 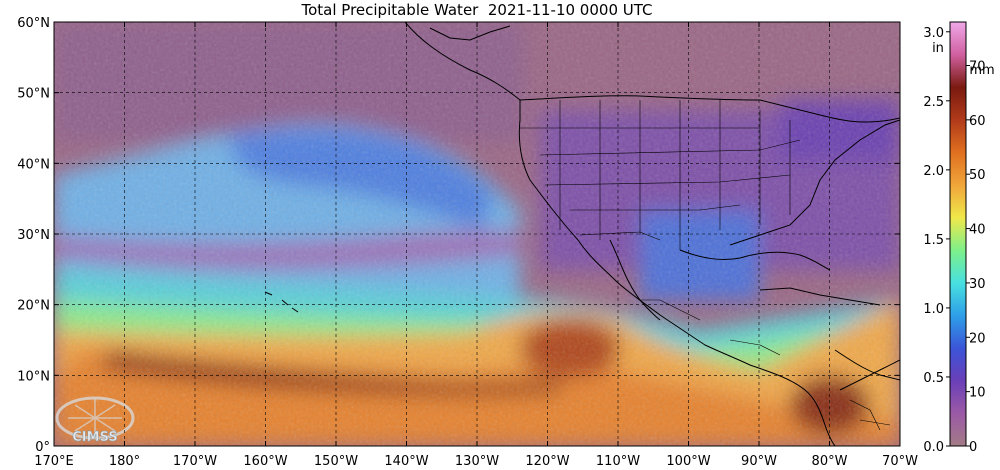 What do you see at coordinates (973, 447) in the screenshot?
I see `mm-tick-label: 0` at bounding box center [973, 447].